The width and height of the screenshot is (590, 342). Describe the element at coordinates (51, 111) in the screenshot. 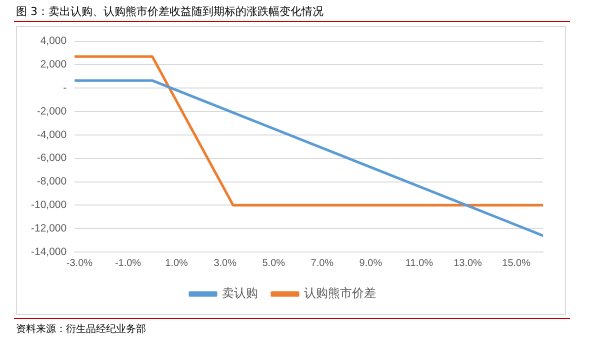

I see `y-tick-label: -2,000` at that location.